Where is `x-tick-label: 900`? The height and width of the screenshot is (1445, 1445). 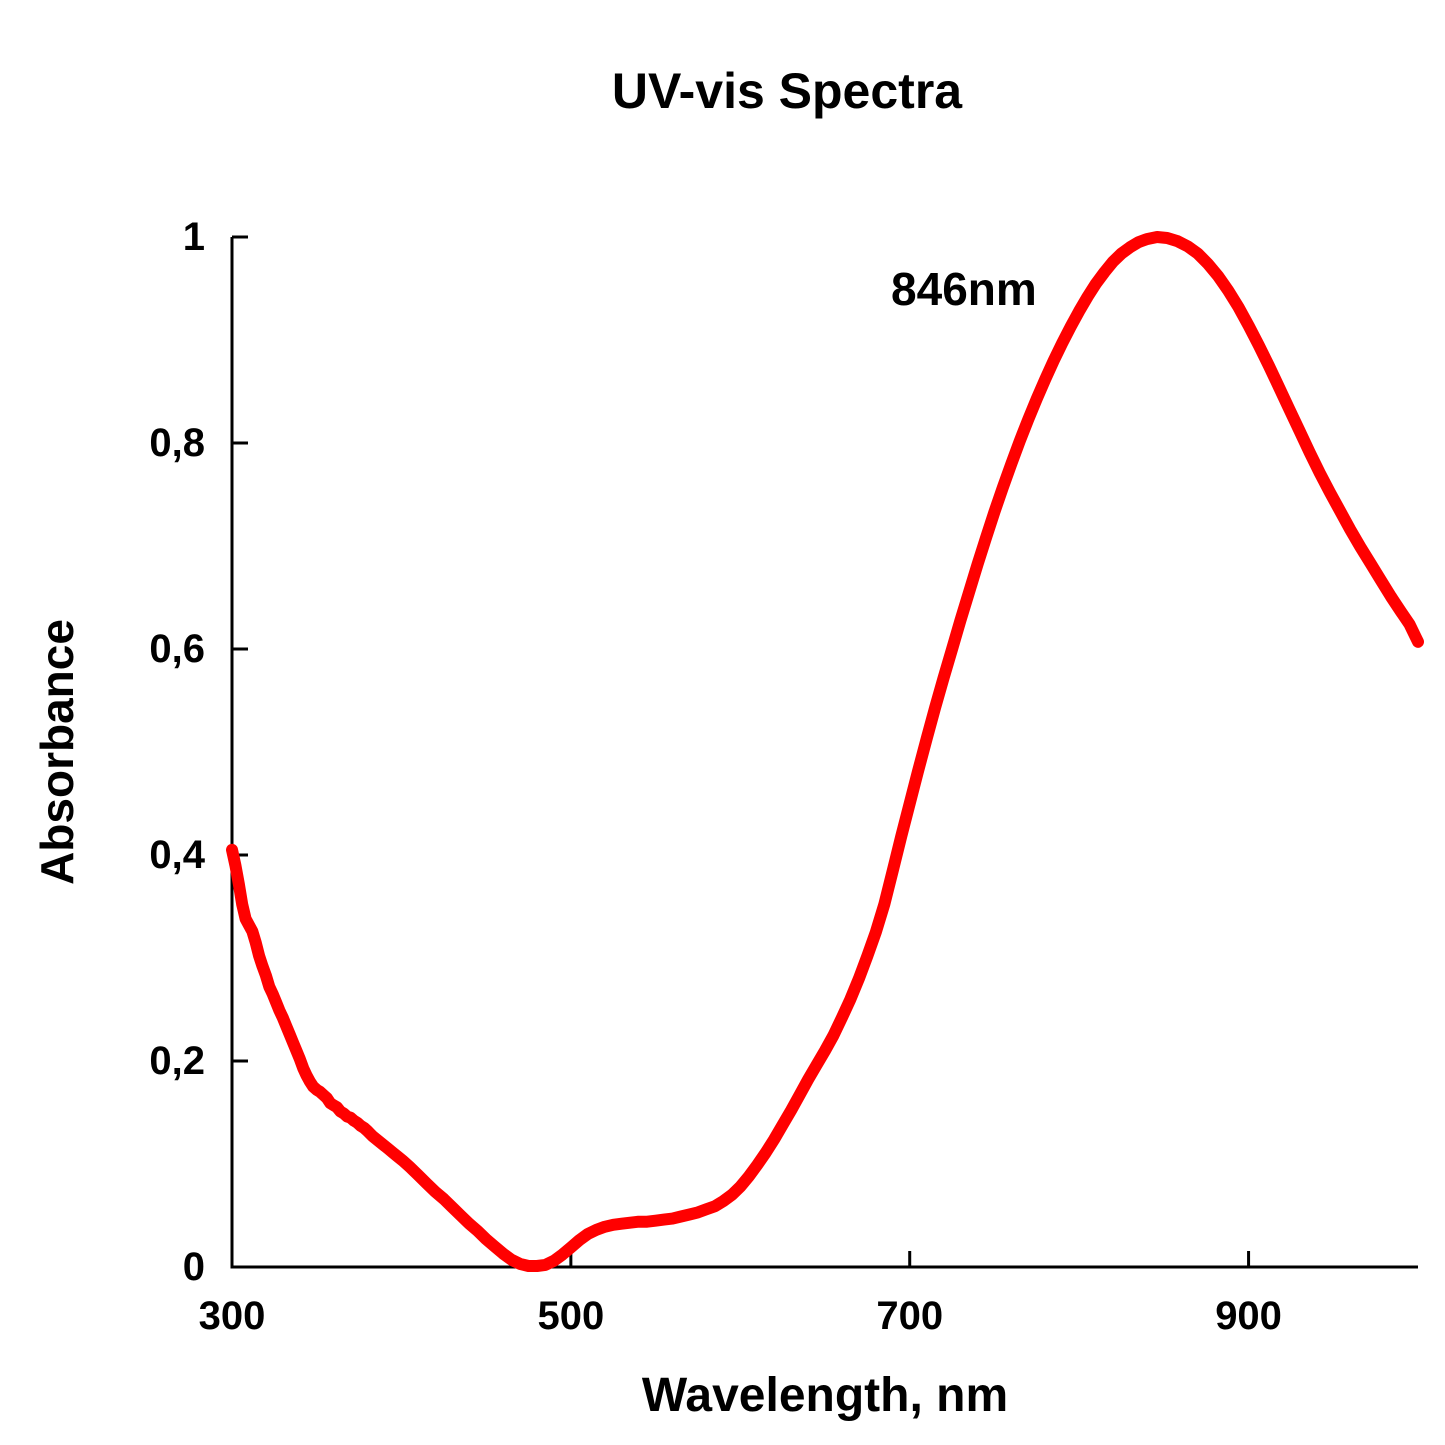 x-tick-label: 900 is located at coordinates (1248, 1316).